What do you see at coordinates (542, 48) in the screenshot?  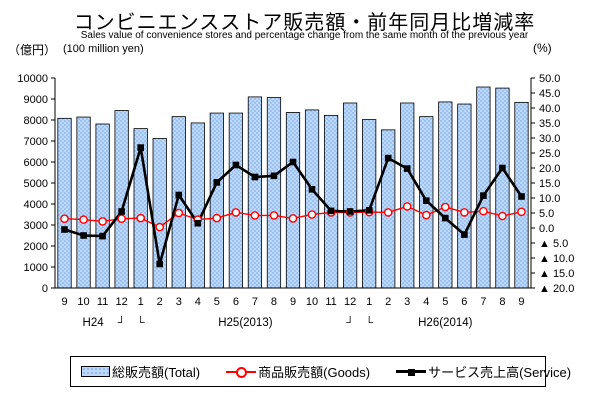 I see `right-axis-unit: (%)` at bounding box center [542, 48].